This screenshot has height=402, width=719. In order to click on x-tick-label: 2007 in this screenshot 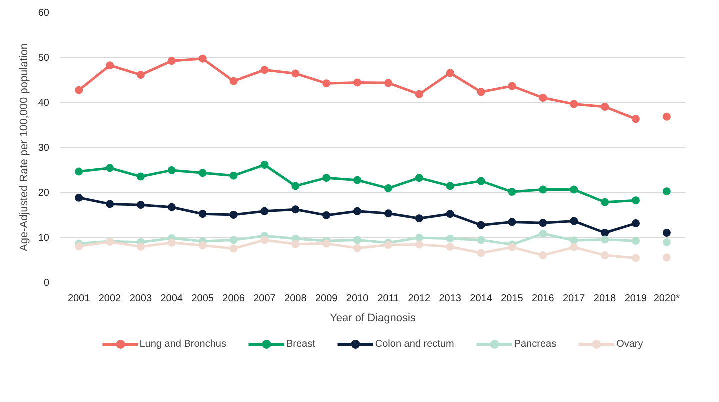, I will do `click(265, 299)`.